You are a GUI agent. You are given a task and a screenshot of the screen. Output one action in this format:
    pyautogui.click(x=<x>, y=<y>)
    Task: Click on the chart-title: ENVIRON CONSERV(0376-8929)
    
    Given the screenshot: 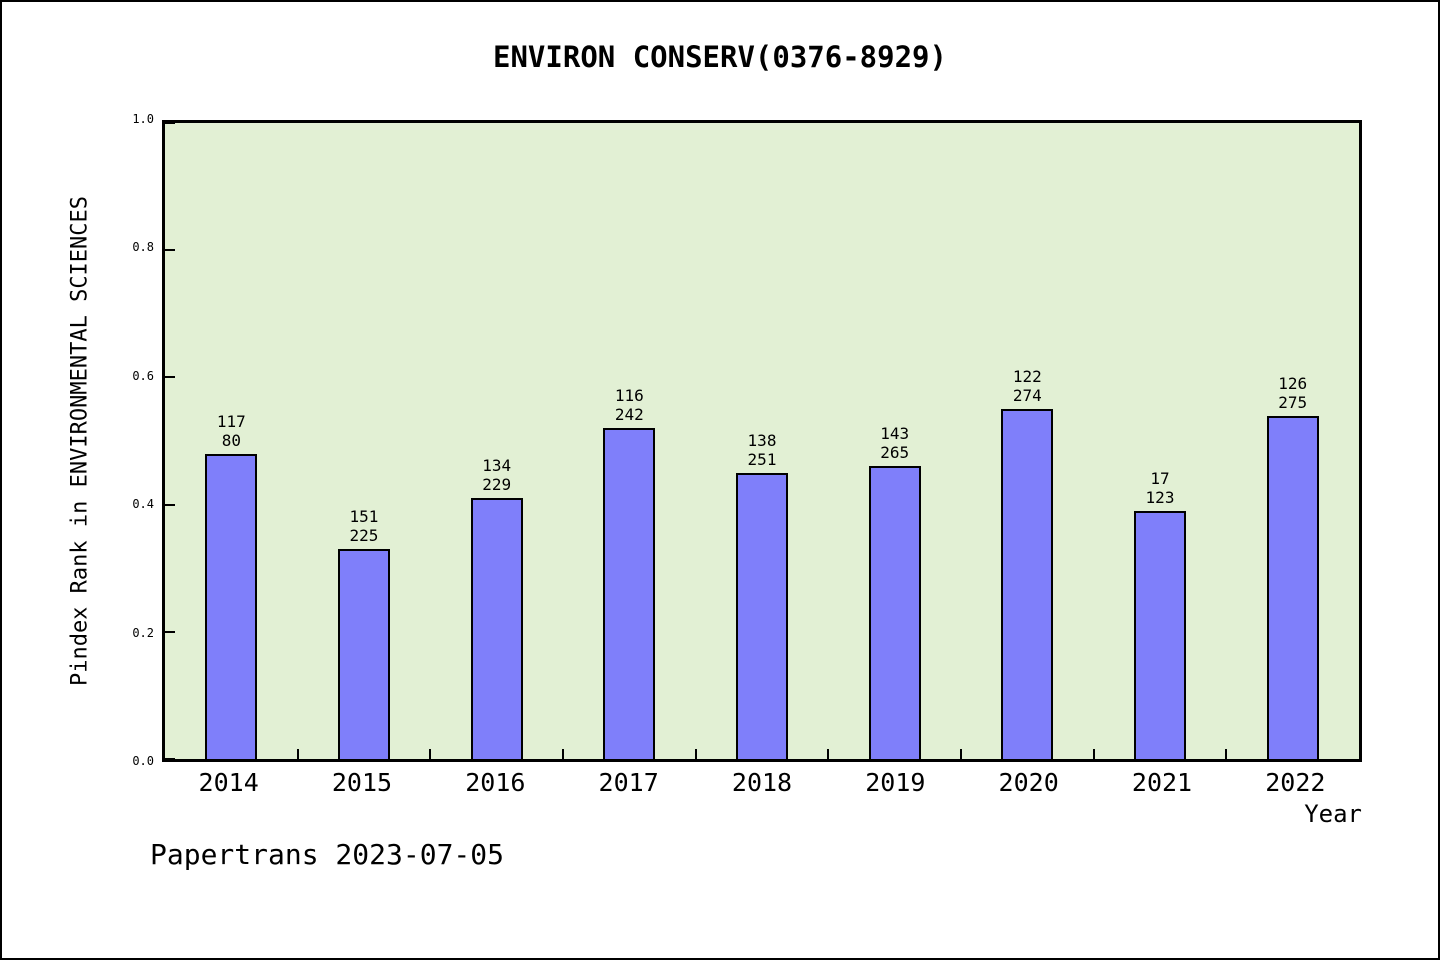 What is the action you would take?
    pyautogui.click(x=720, y=57)
    